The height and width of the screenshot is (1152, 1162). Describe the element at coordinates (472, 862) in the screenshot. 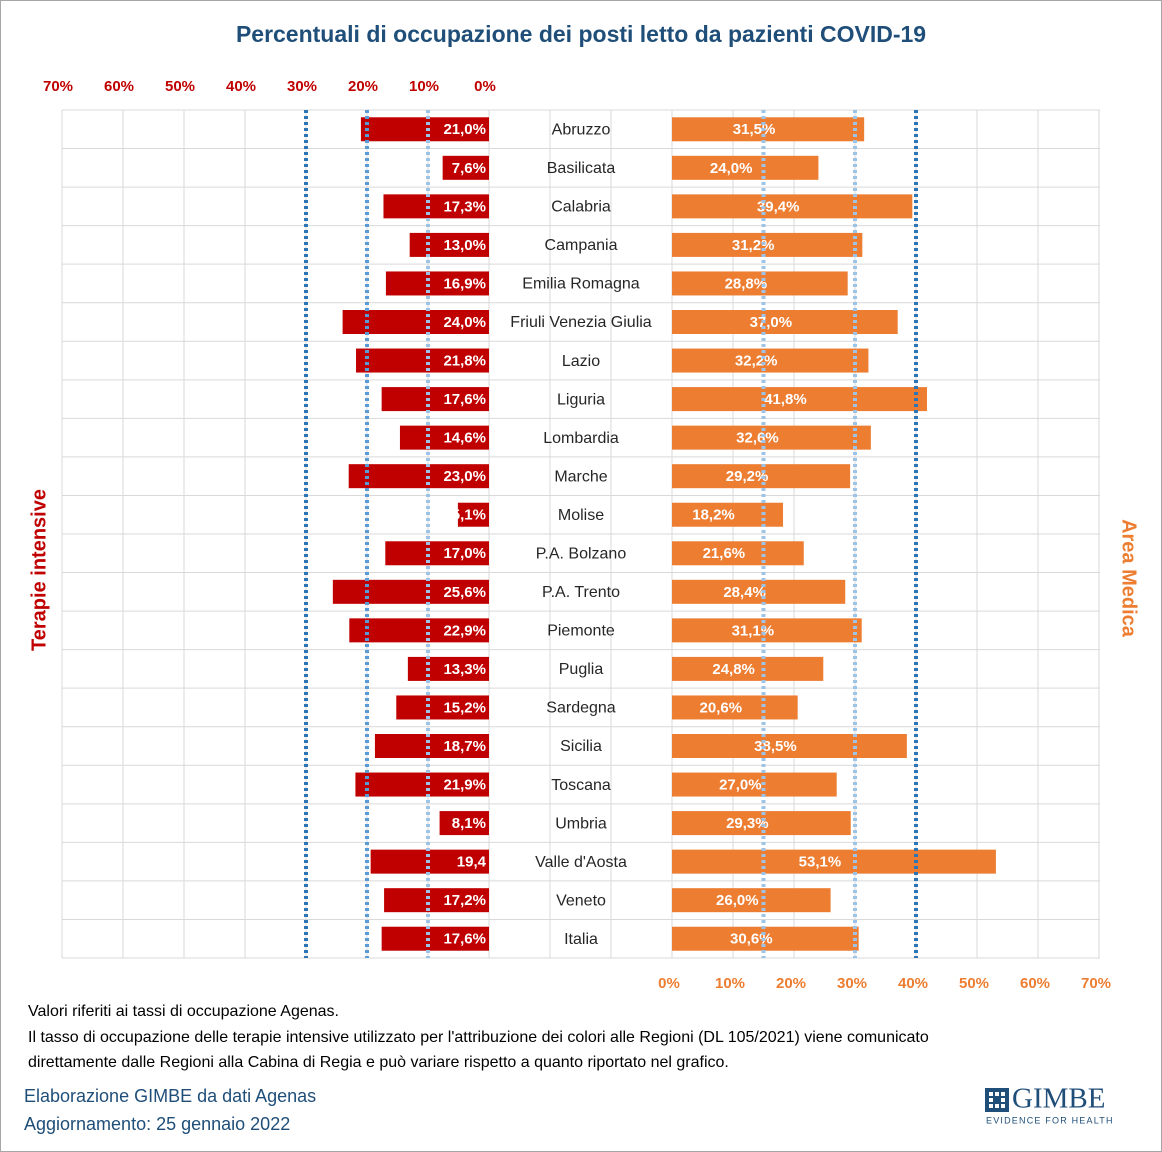

I see `value-label: 19,4` at that location.